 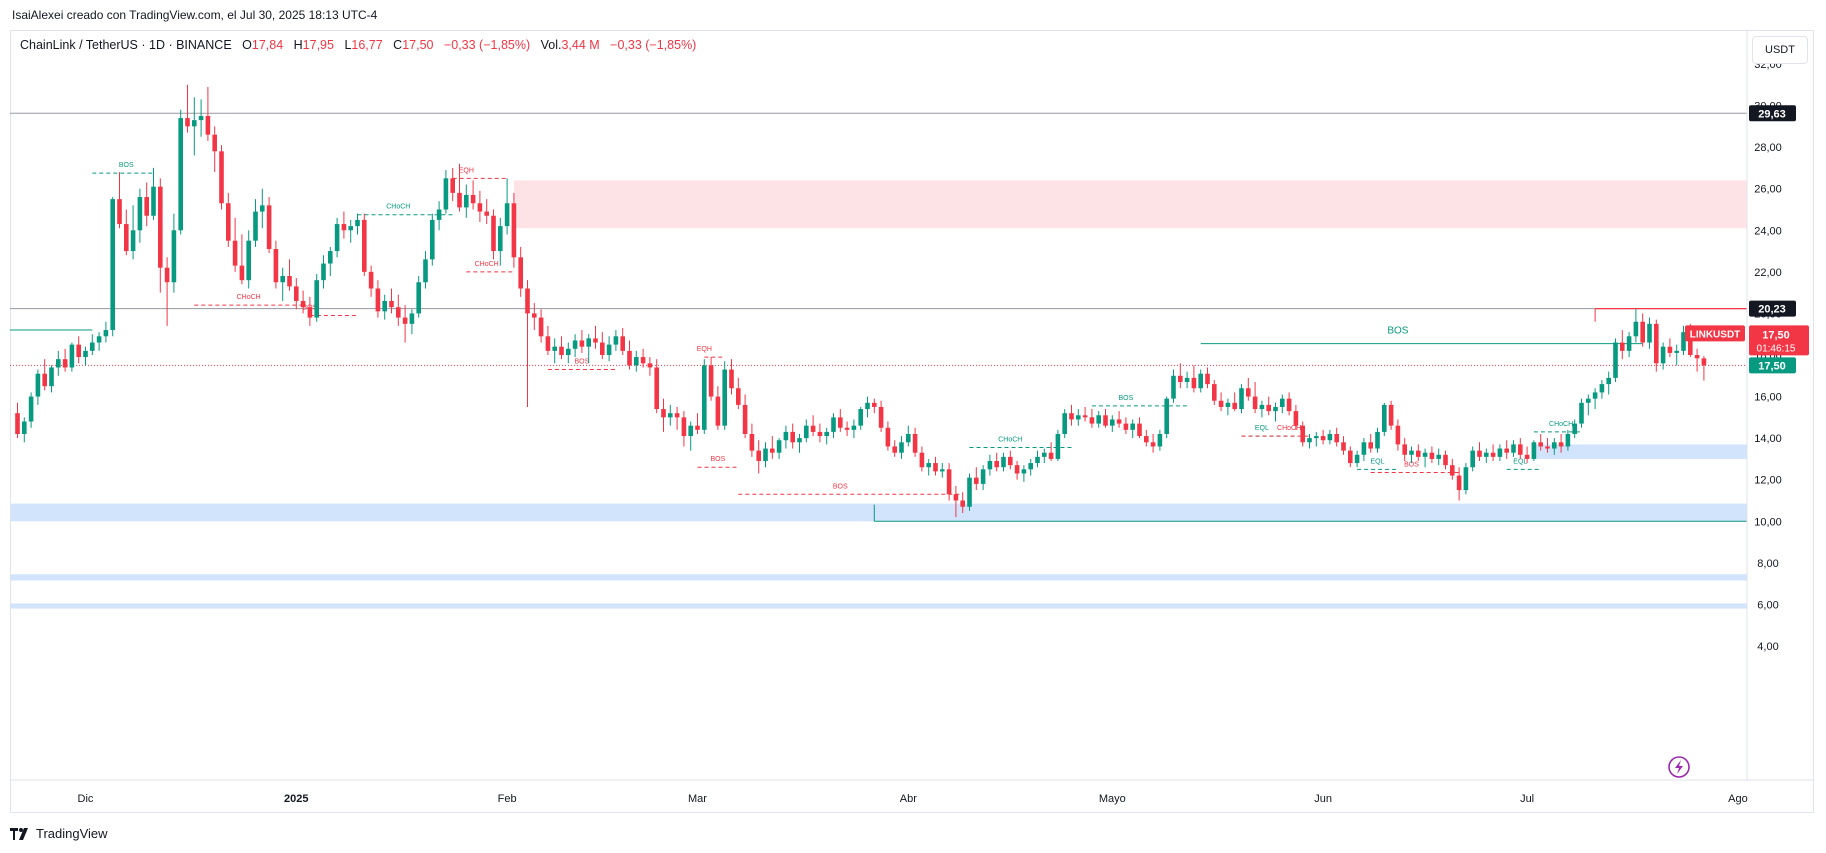 I want to click on legend-open-label: O, so click(x=247, y=45).